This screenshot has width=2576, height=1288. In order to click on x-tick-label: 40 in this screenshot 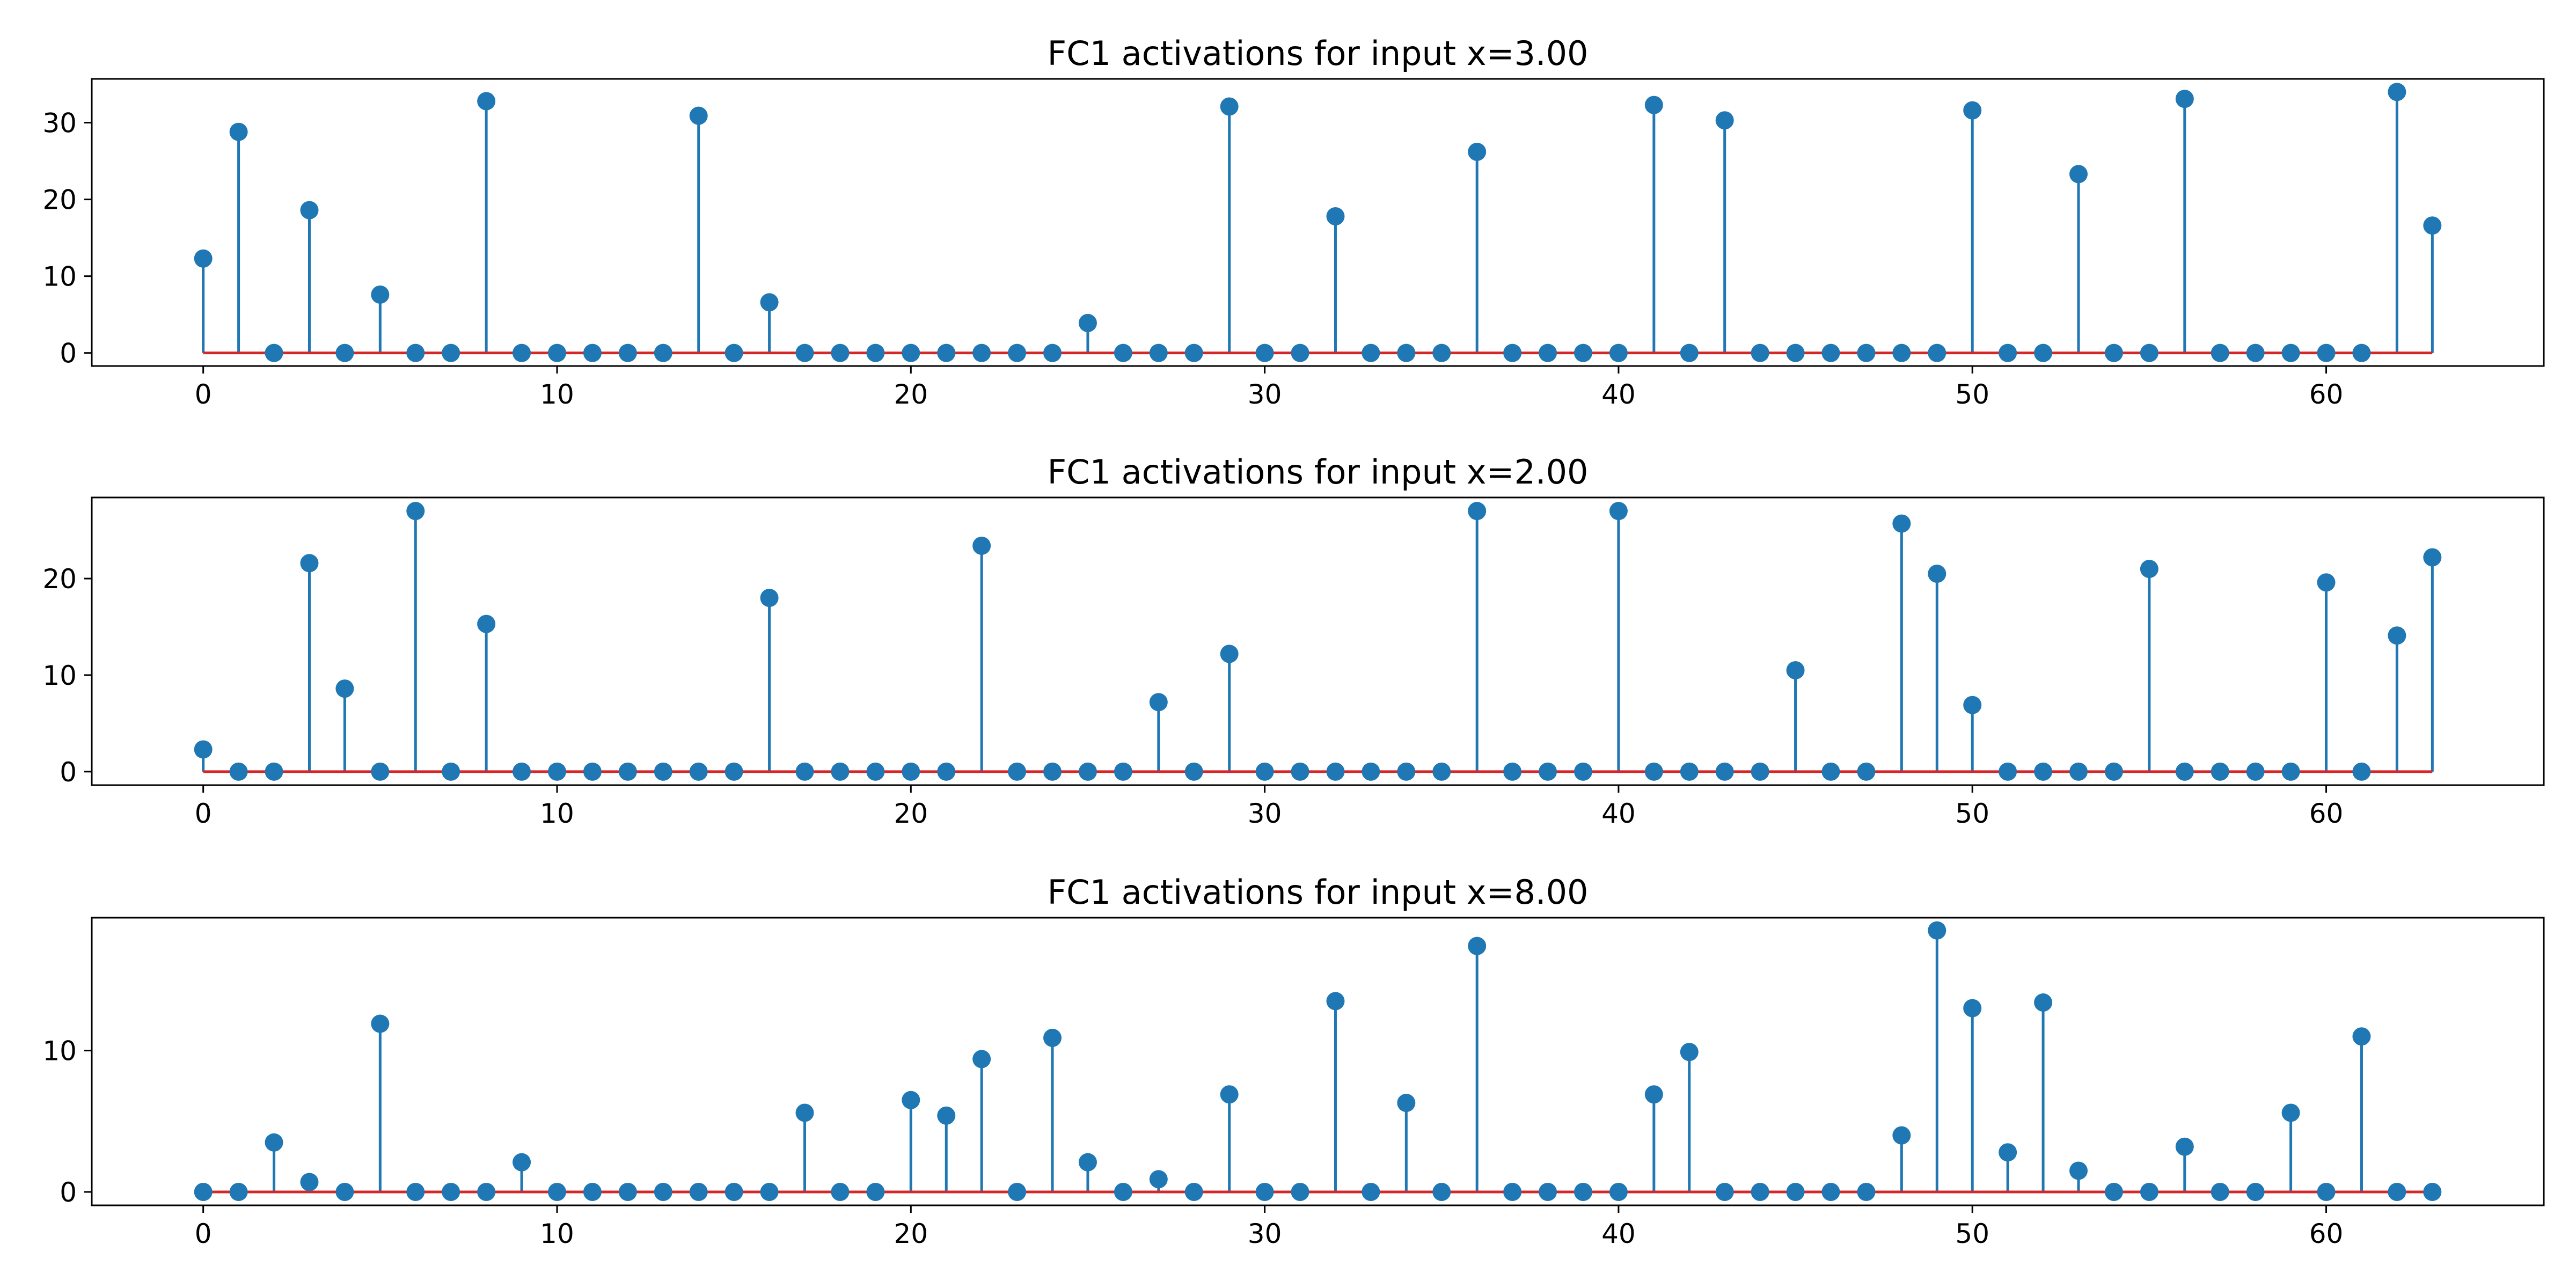, I will do `click(1618, 813)`.